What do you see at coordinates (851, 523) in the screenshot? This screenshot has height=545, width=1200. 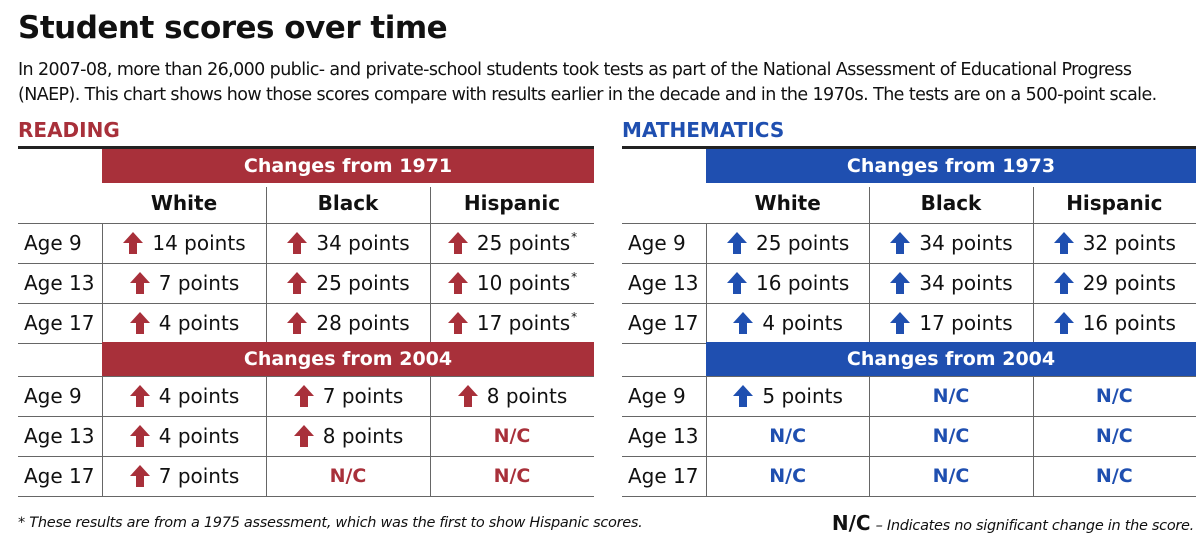 I see `nc-key: N/C` at bounding box center [851, 523].